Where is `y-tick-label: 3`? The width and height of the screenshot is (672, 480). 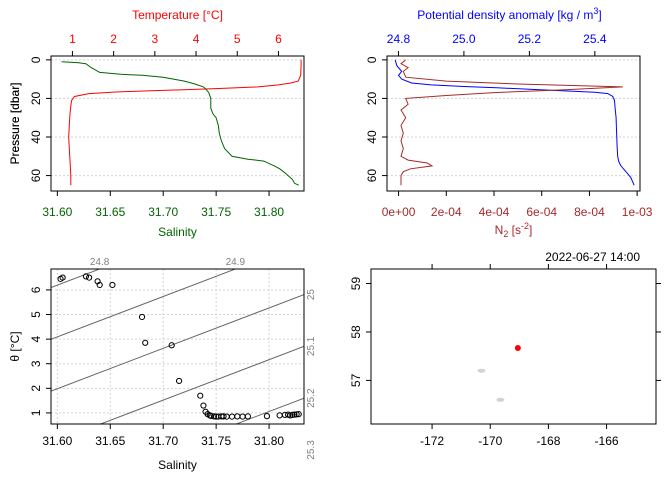 y-tick-label: 3 is located at coordinates (36, 363).